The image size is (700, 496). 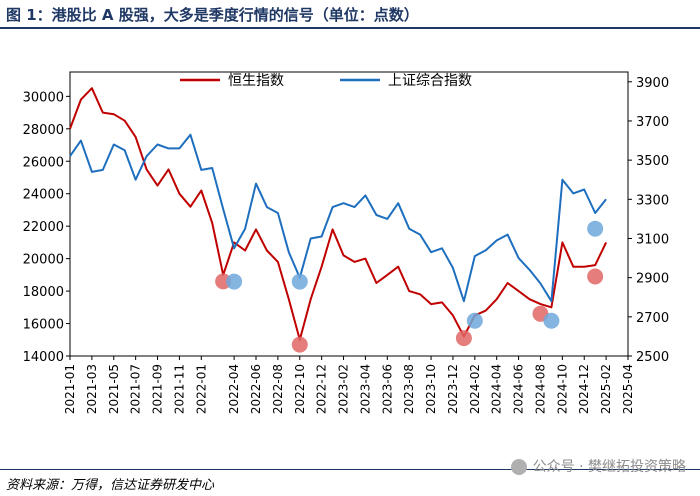 What do you see at coordinates (43, 292) in the screenshot?
I see `left-axis-tick-label: 18000` at bounding box center [43, 292].